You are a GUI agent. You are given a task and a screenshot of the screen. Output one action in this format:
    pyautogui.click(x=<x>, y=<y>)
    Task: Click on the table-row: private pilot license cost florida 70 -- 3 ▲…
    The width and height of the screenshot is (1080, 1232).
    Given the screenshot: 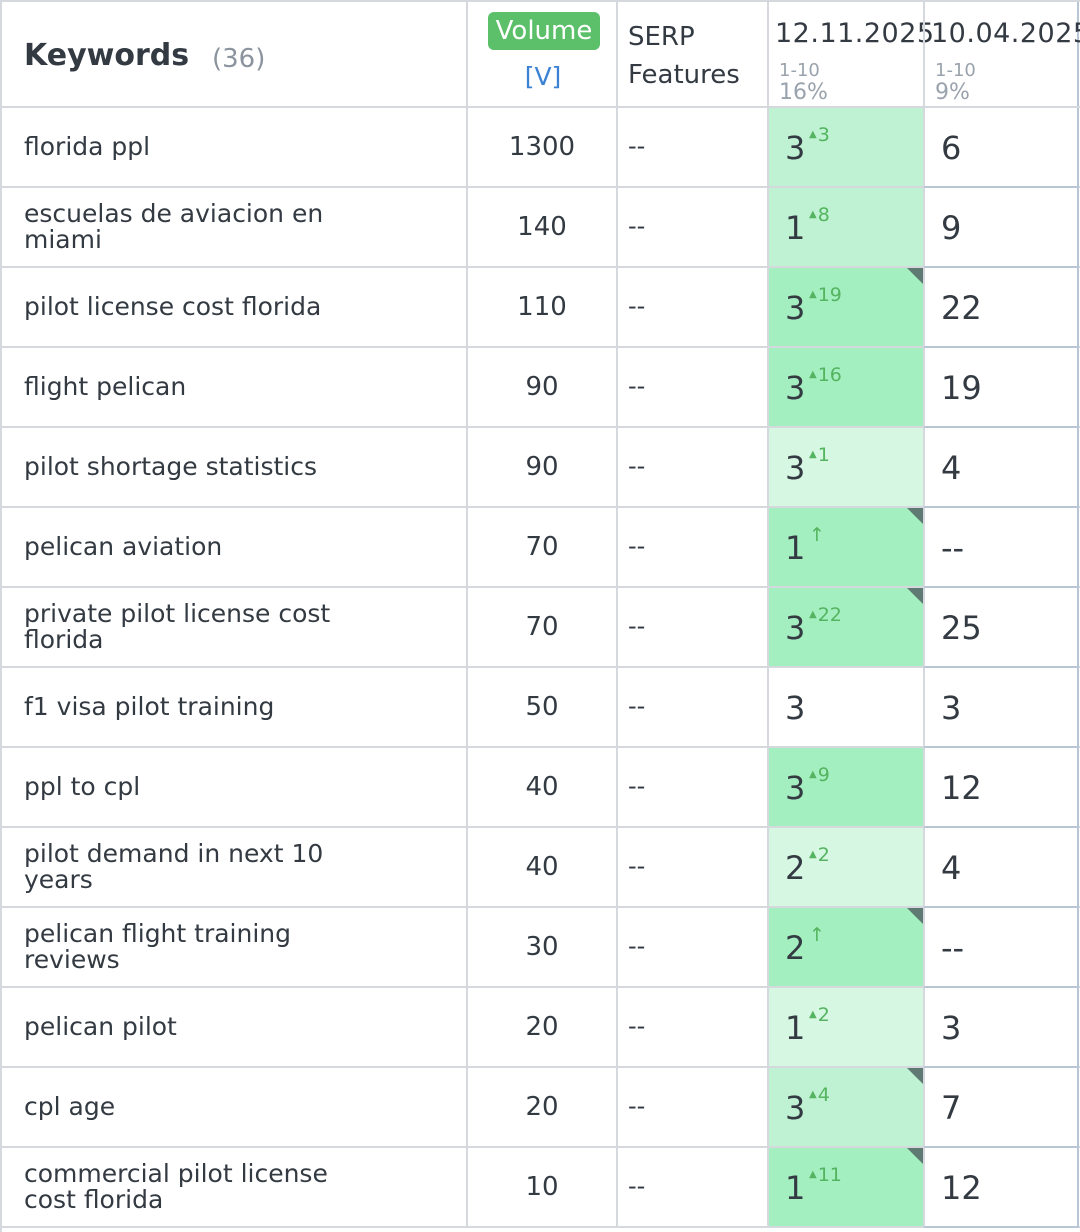 What is the action you would take?
    pyautogui.click(x=541, y=628)
    